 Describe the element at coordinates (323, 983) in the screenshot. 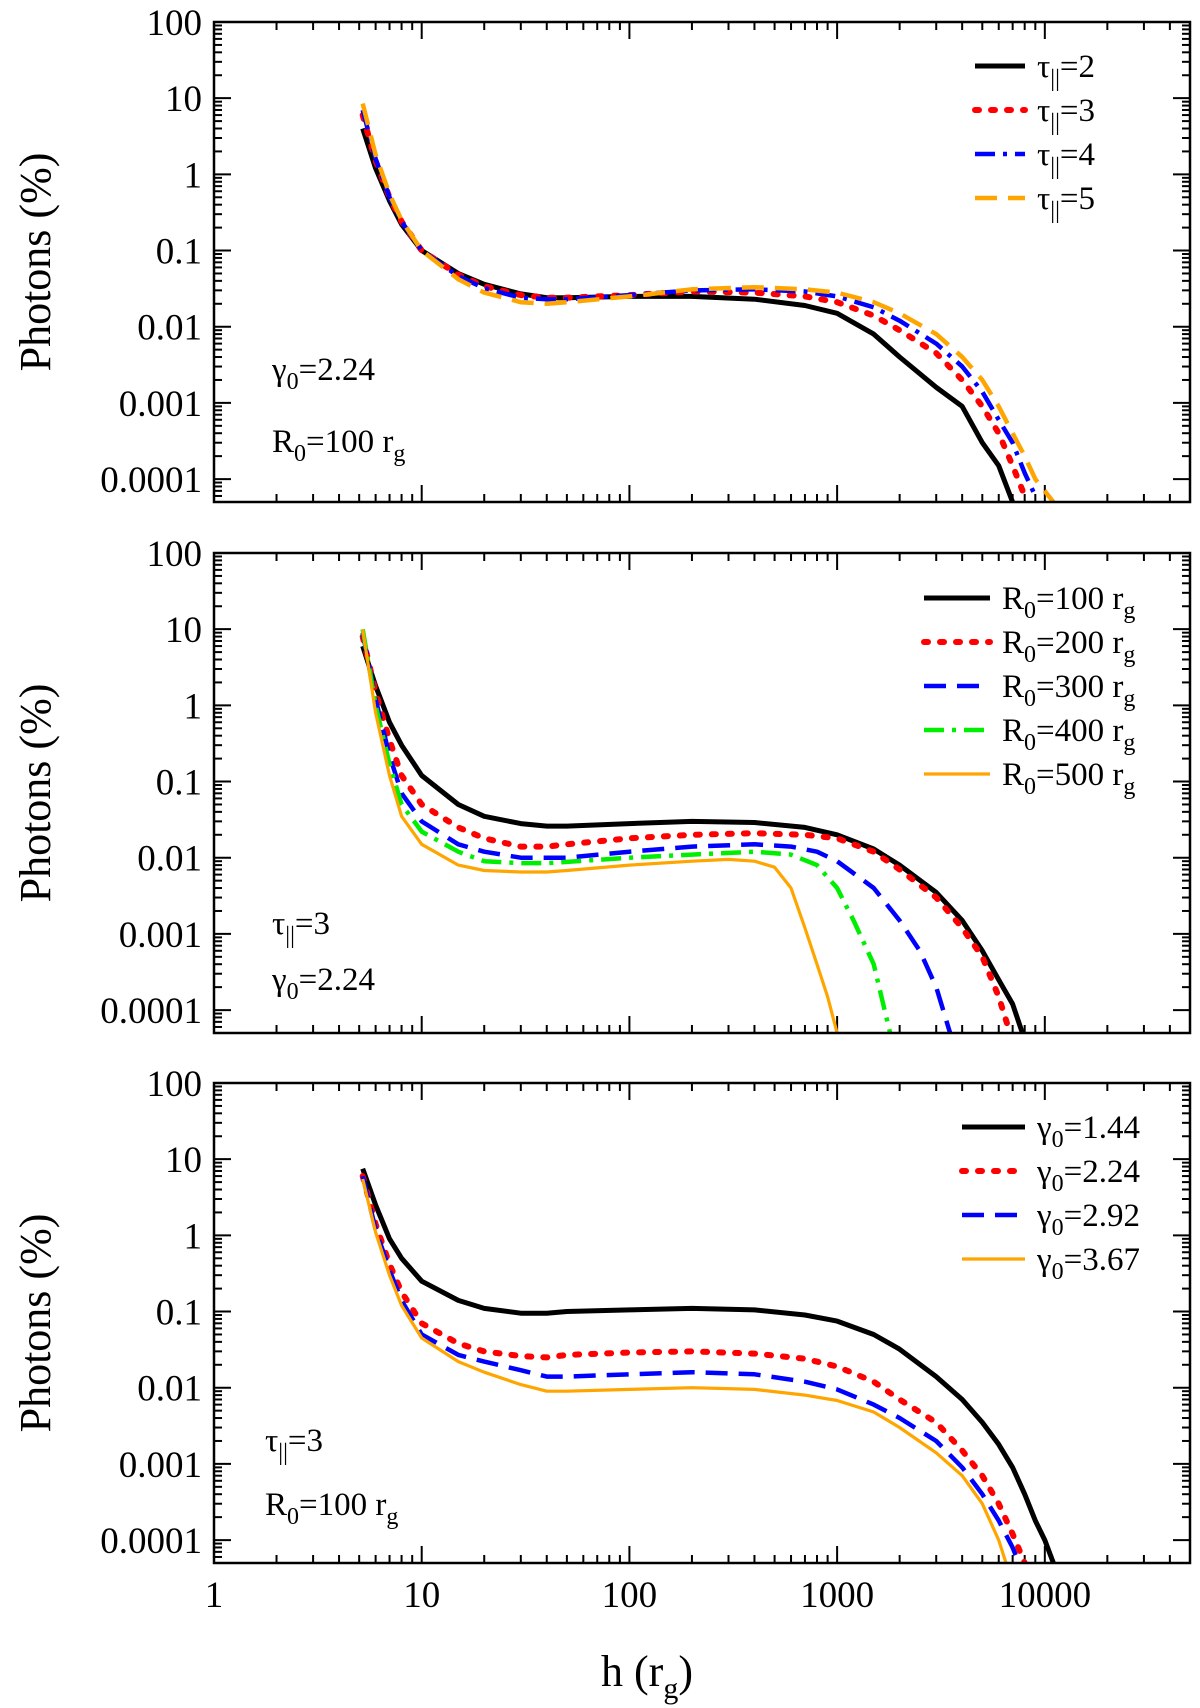

I see `annotation-2: γ0=2.24` at that location.